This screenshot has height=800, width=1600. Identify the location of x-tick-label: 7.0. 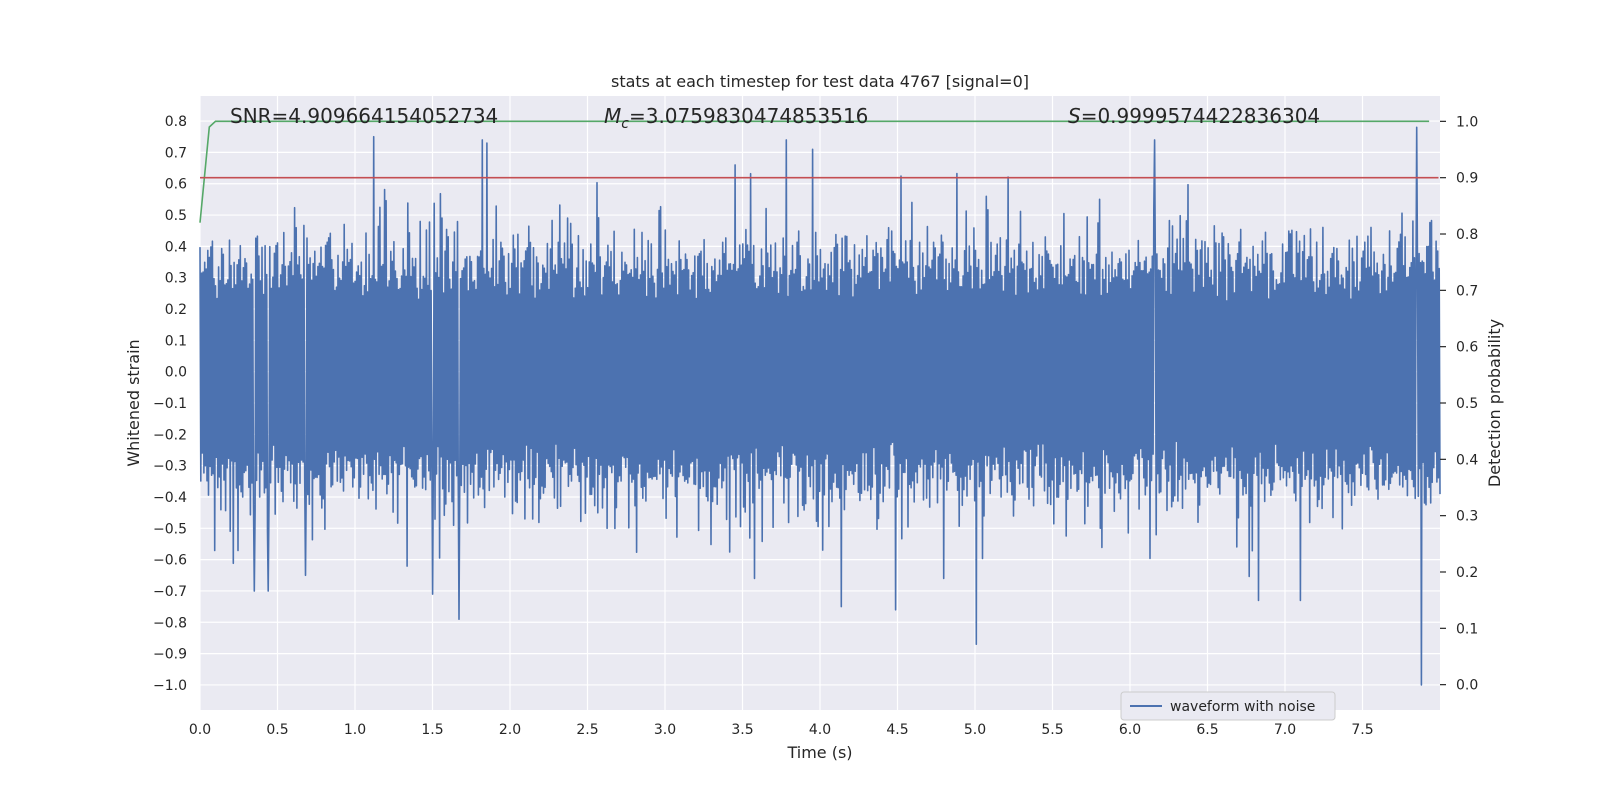
(1285, 730).